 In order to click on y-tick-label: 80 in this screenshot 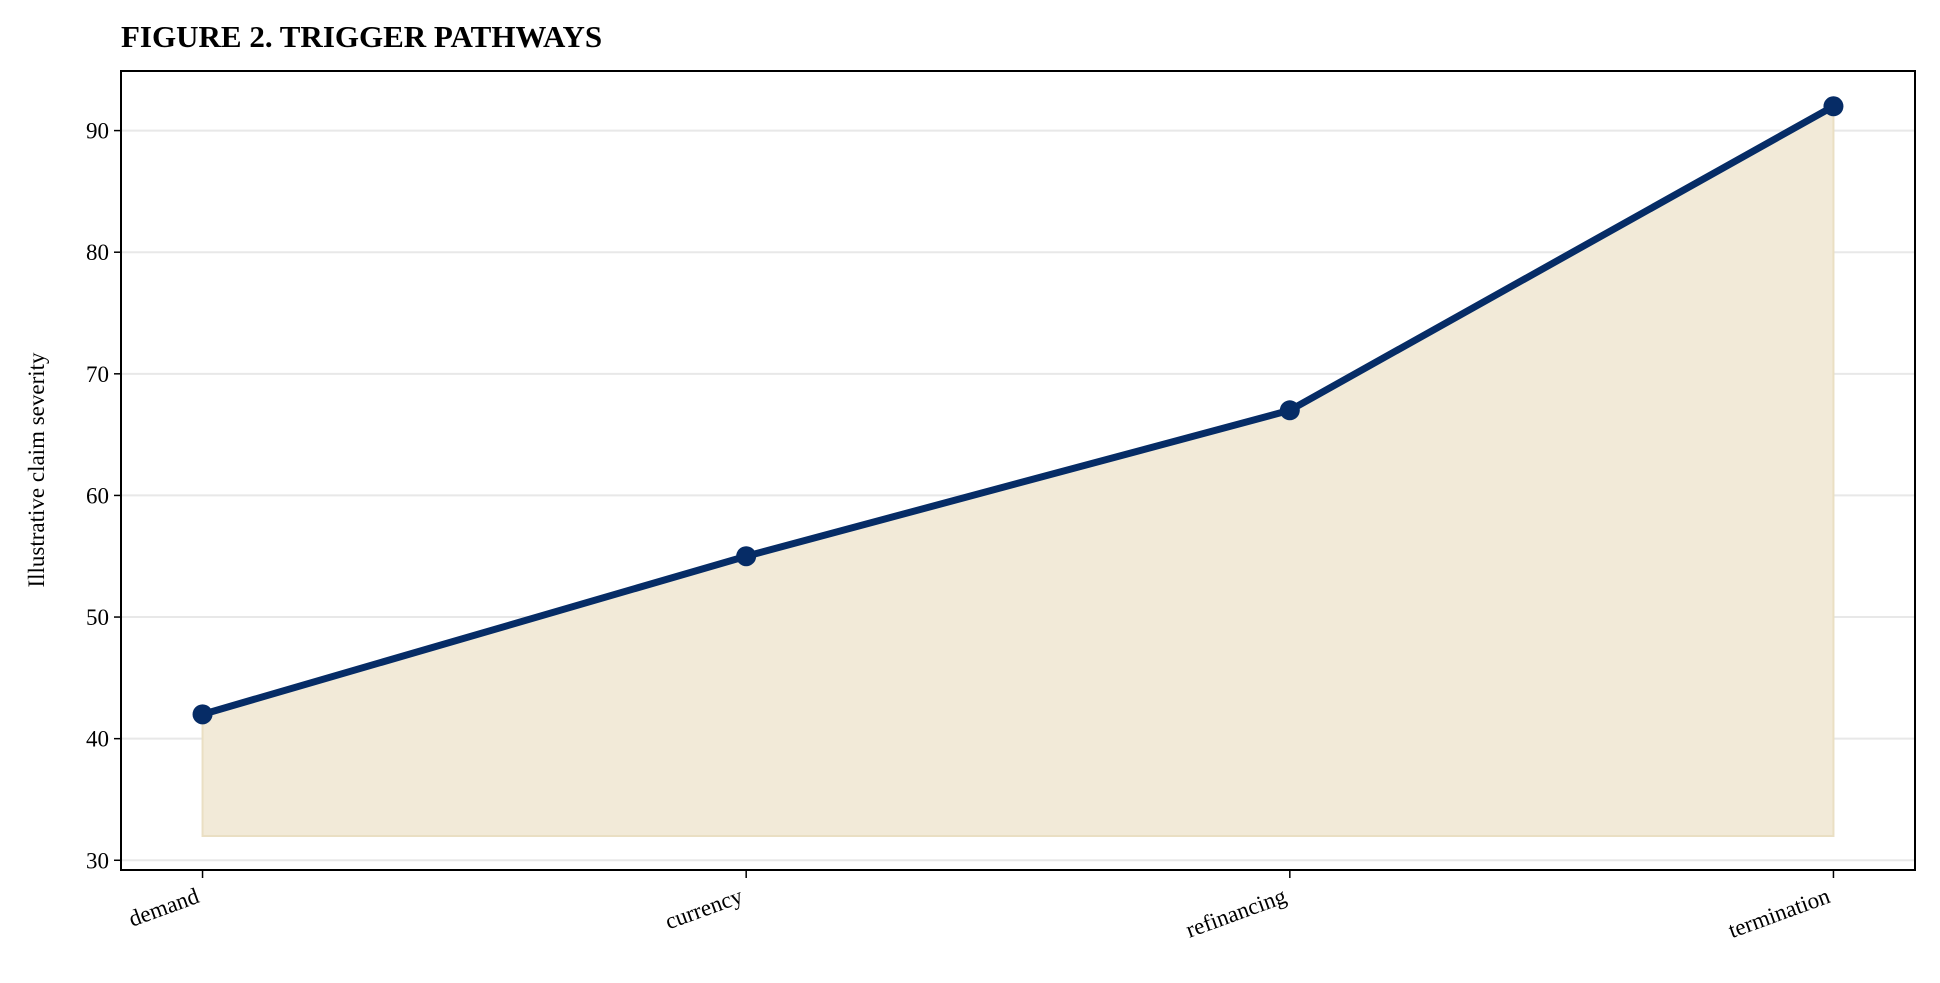, I will do `click(97, 252)`.